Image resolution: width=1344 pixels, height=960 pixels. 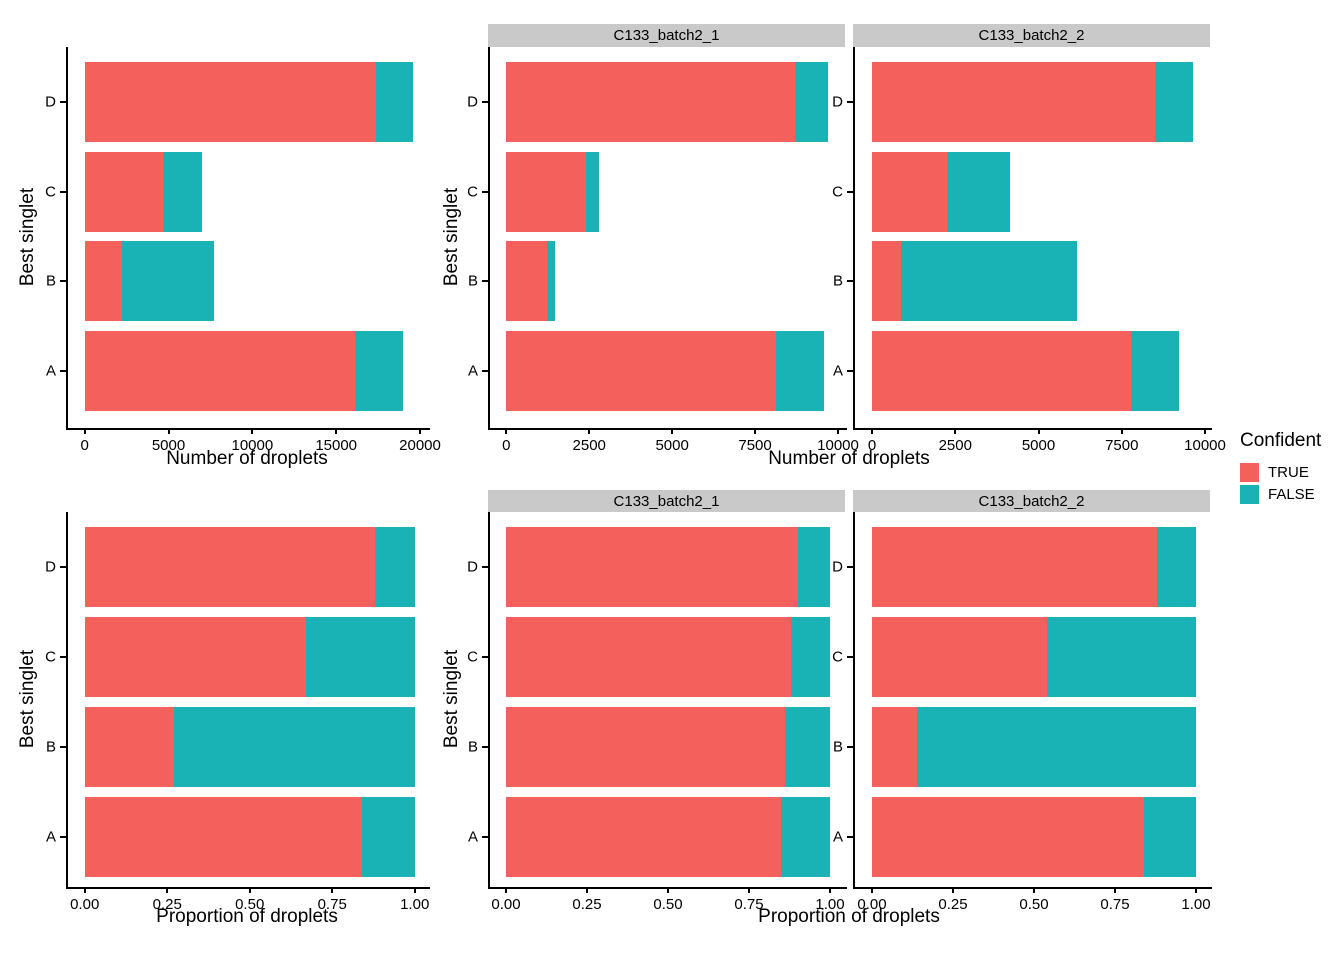 What do you see at coordinates (27, 237) in the screenshot?
I see `y-axis-title-counts-combined: Best singlet` at bounding box center [27, 237].